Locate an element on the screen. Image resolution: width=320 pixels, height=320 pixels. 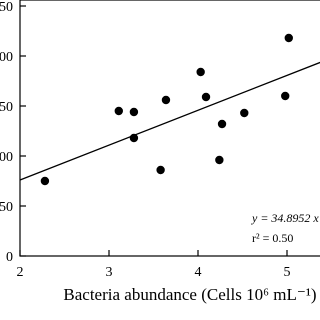
y-tick-label: 200 is located at coordinates (6, 57).